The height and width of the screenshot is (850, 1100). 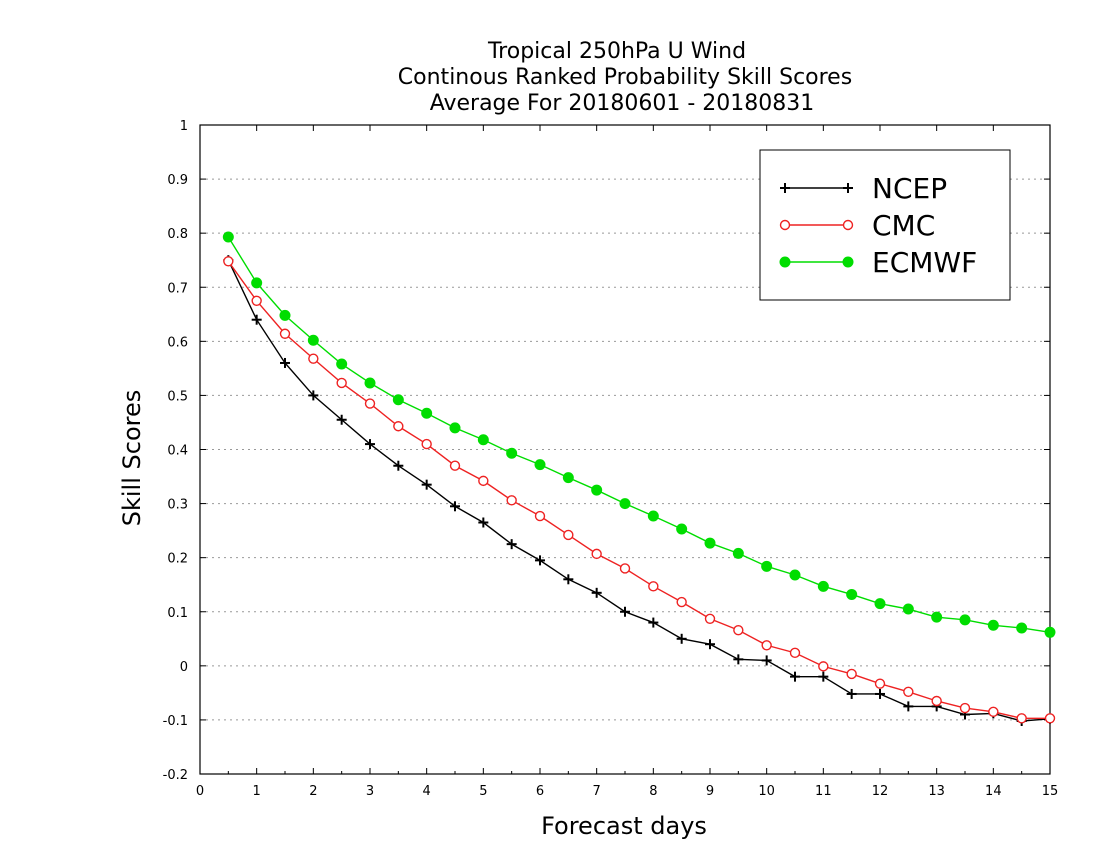 I want to click on legend: NCEP CMC ECMWF, so click(x=885, y=225).